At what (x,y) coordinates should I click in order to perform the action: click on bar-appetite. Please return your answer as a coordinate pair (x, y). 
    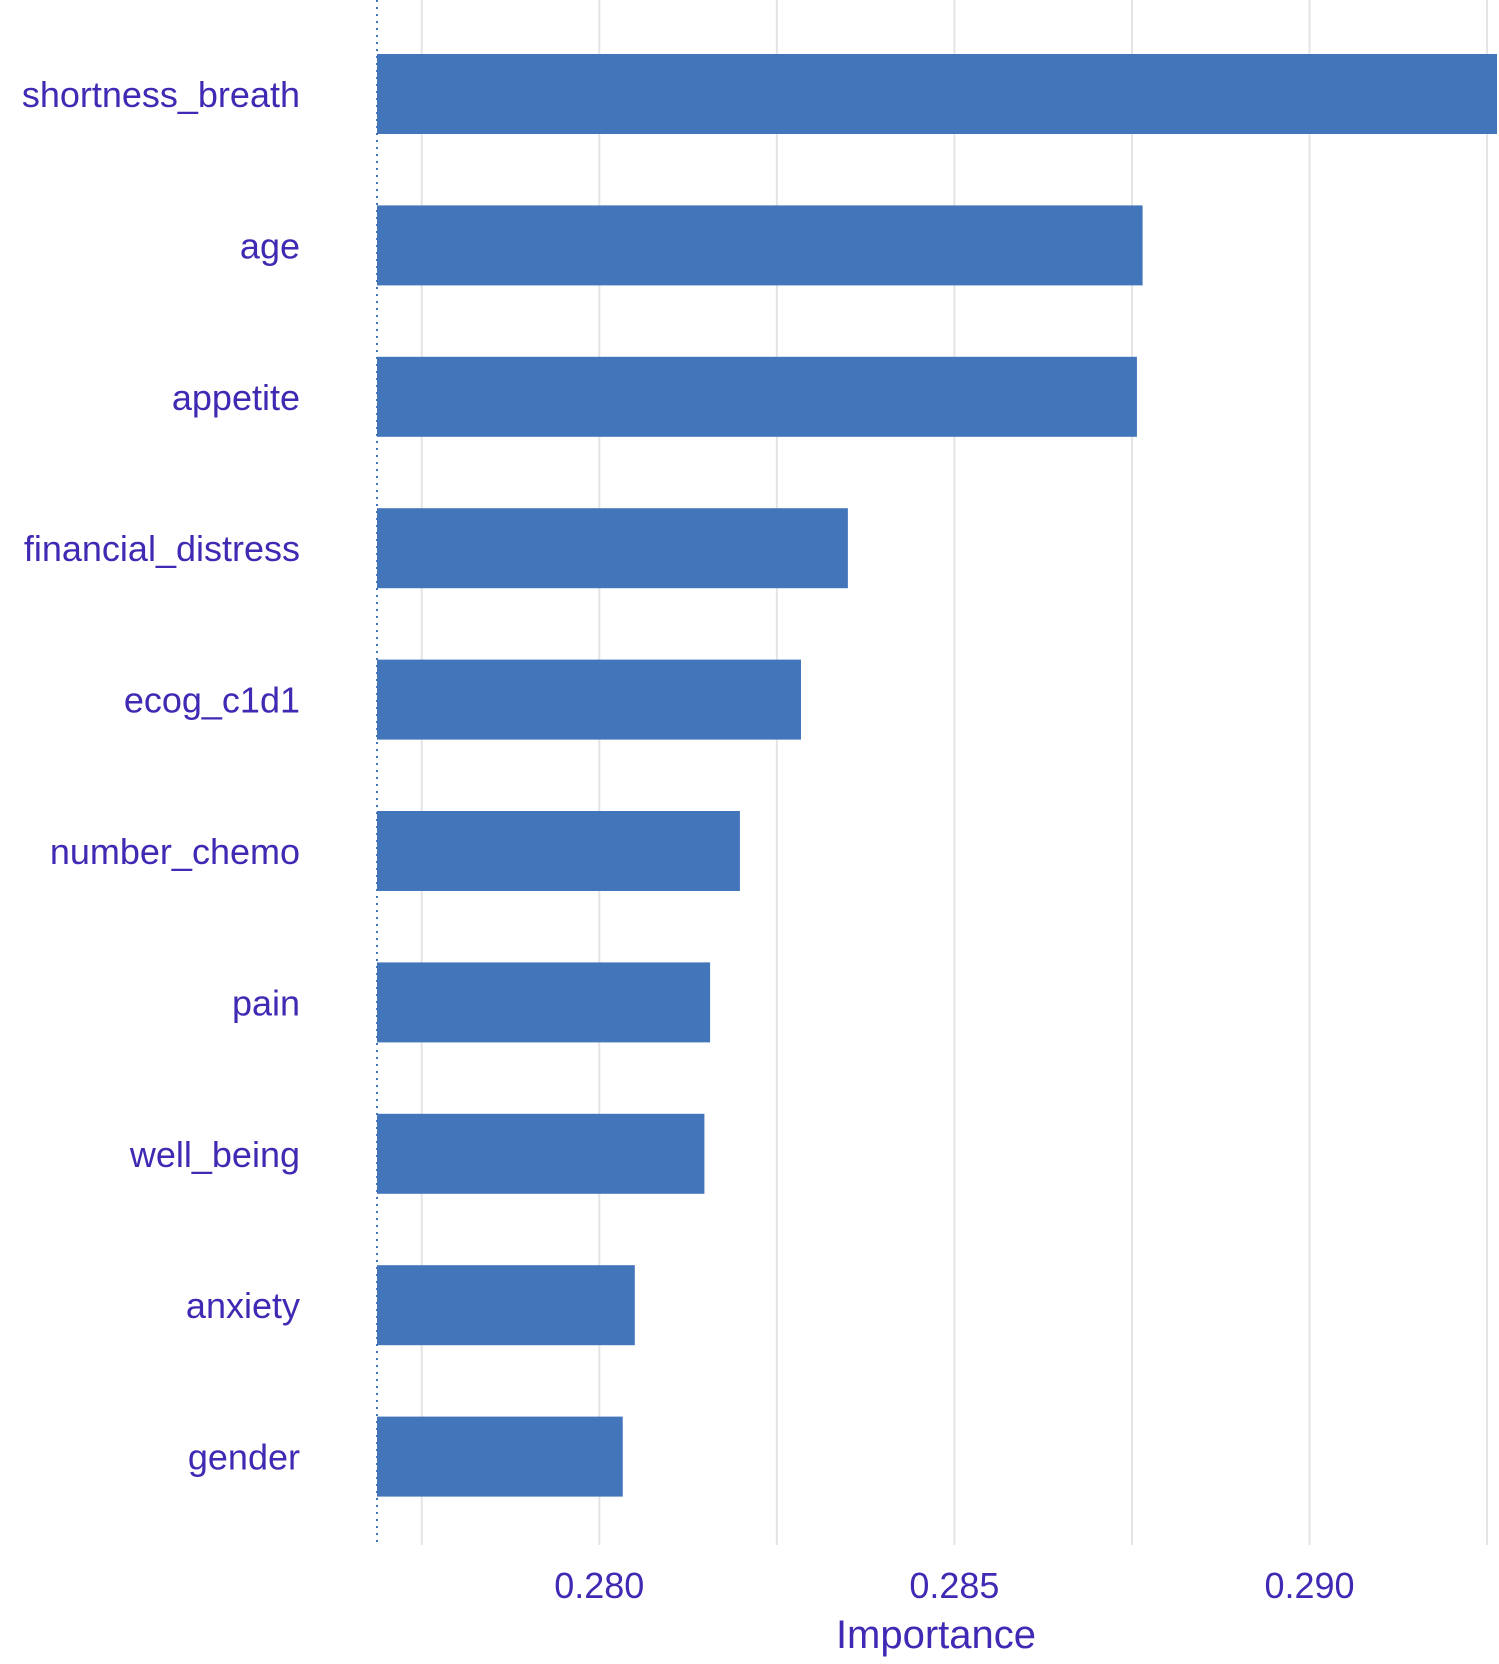
    Looking at the image, I should click on (757, 396).